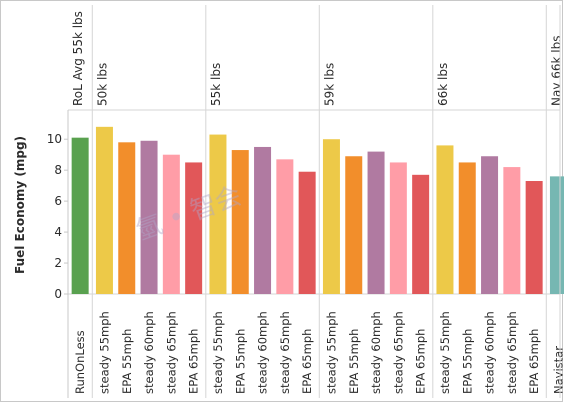 The image size is (564, 403). Describe the element at coordinates (58, 201) in the screenshot. I see `y-tick-label: 6` at that location.